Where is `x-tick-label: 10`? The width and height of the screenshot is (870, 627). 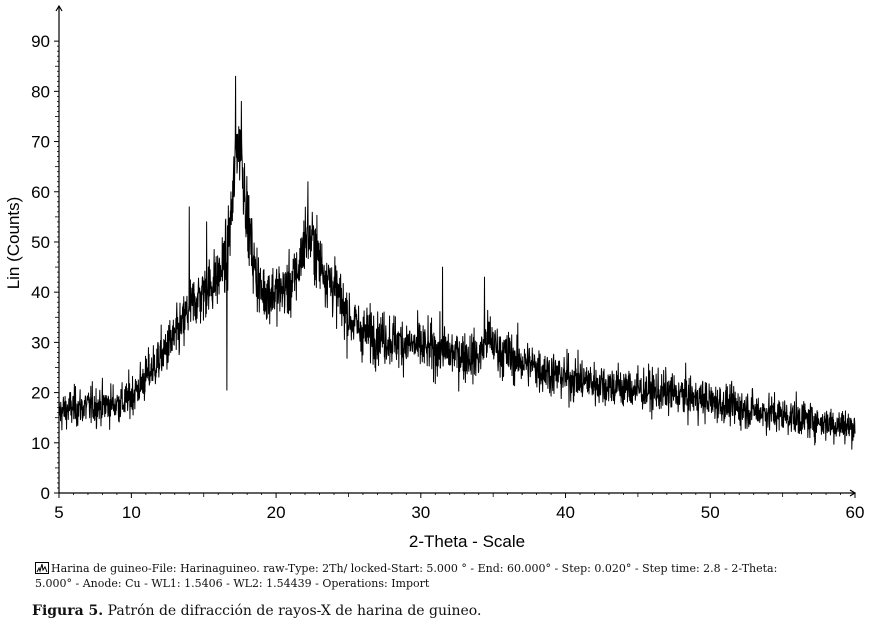 x-tick-label: 10 is located at coordinates (131, 512).